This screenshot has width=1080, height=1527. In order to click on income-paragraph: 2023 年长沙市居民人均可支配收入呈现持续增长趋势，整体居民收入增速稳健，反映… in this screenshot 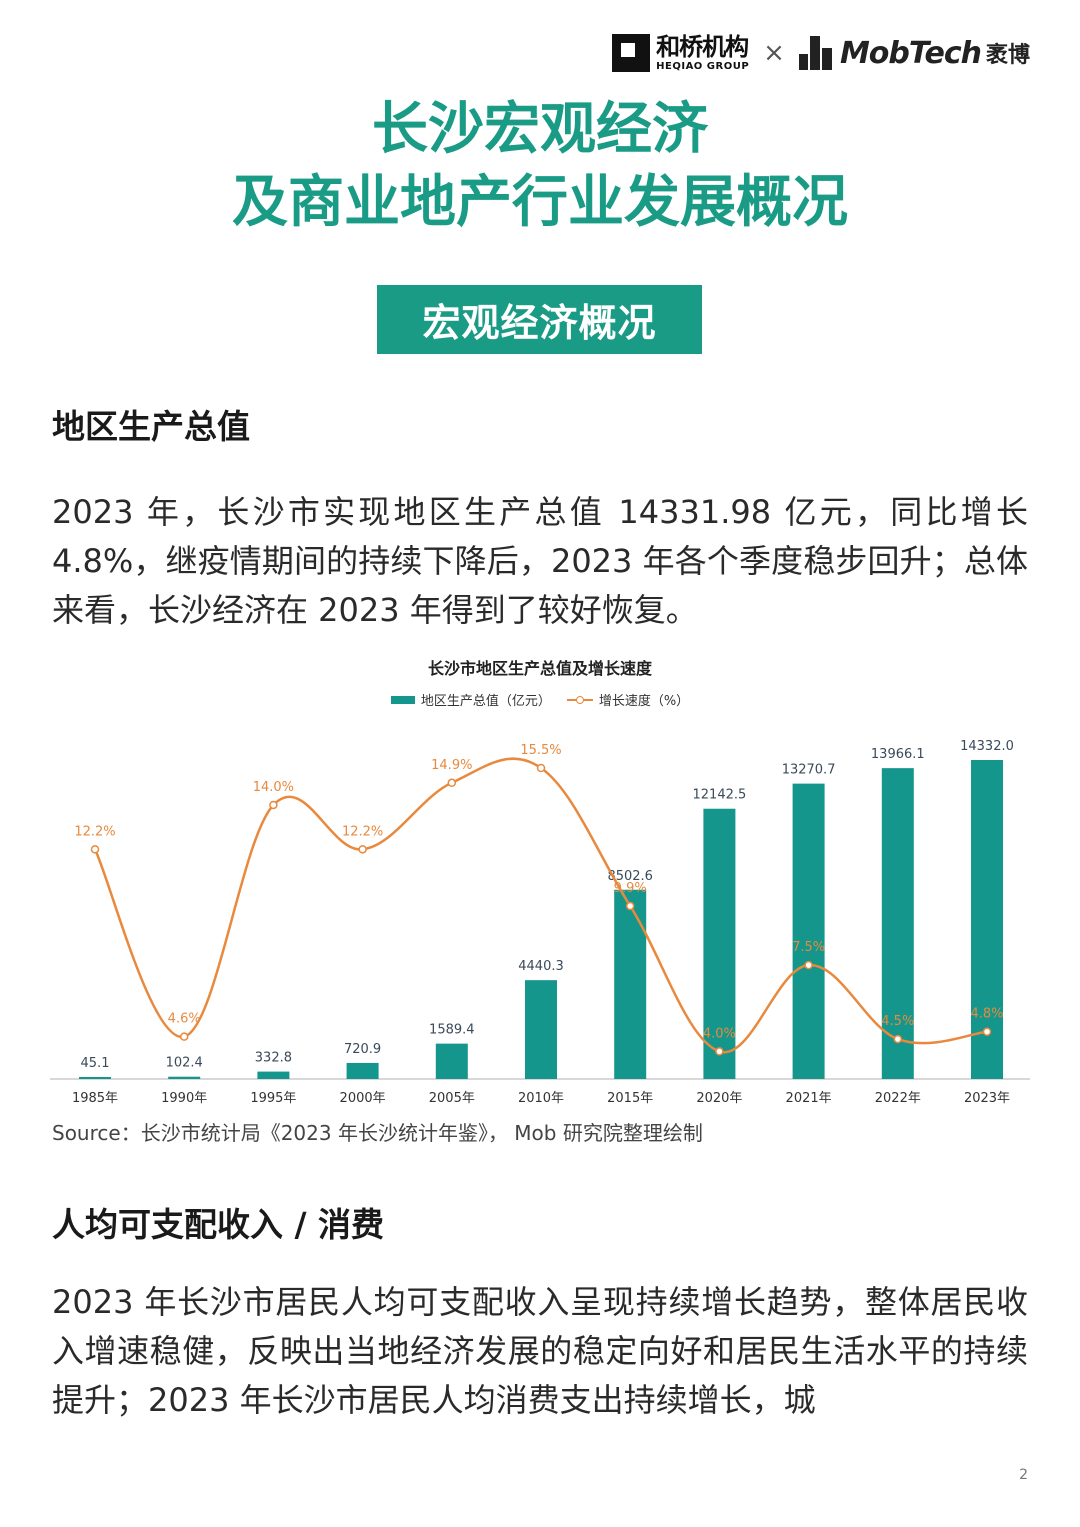, I will do `click(540, 1351)`.